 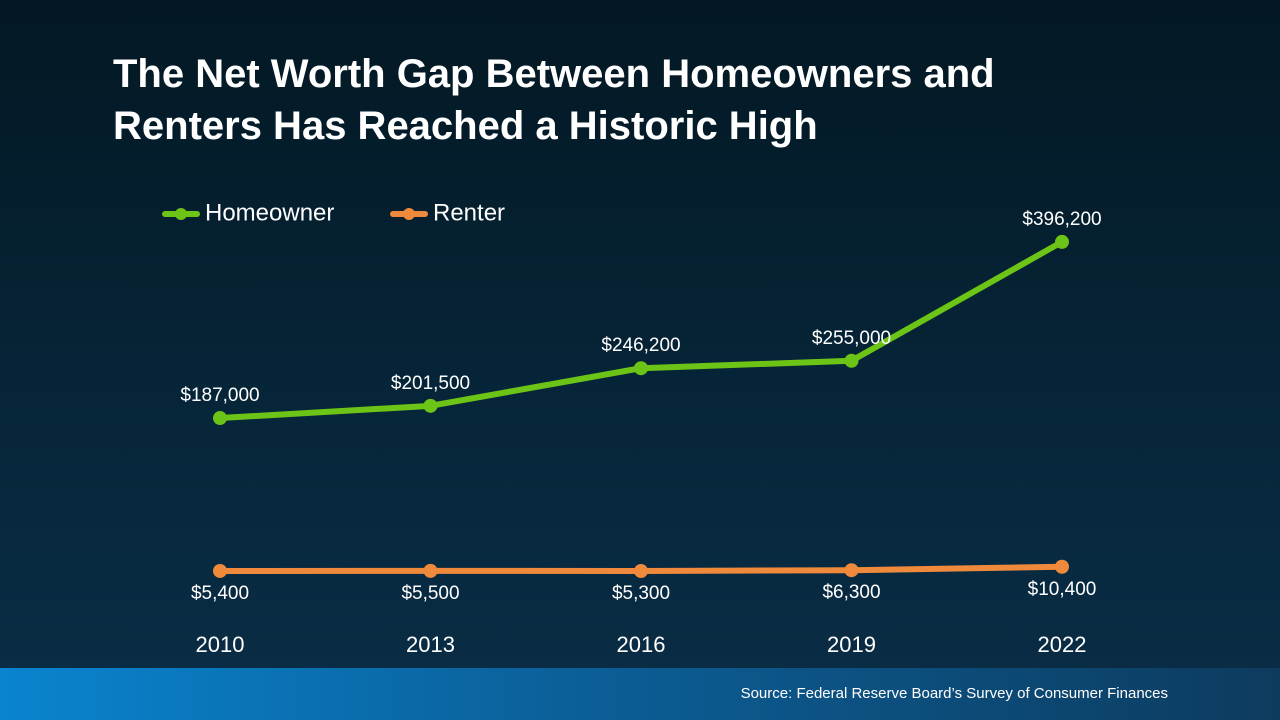 I want to click on x-tick-label: 2013, so click(x=430, y=644).